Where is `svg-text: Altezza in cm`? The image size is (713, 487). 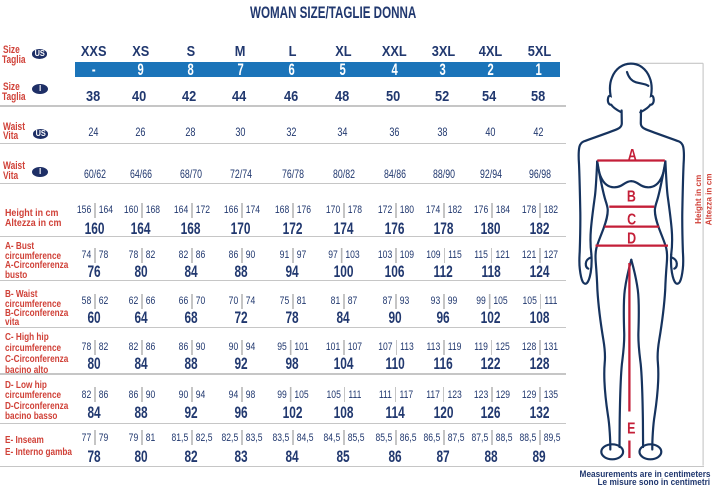 svg-text: Altezza in cm is located at coordinates (709, 199).